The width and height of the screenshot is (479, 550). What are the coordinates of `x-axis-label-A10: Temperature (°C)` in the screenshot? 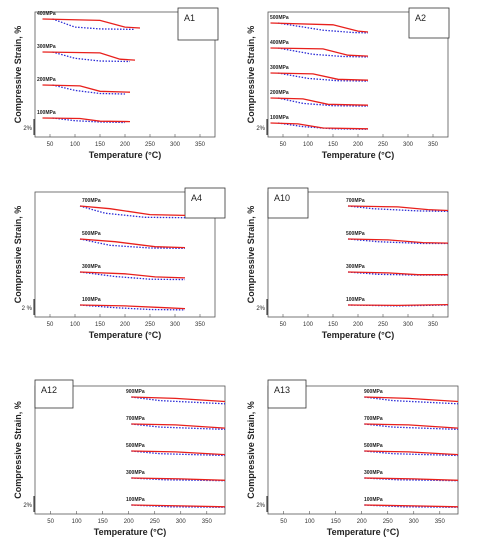 It's located at (358, 335).